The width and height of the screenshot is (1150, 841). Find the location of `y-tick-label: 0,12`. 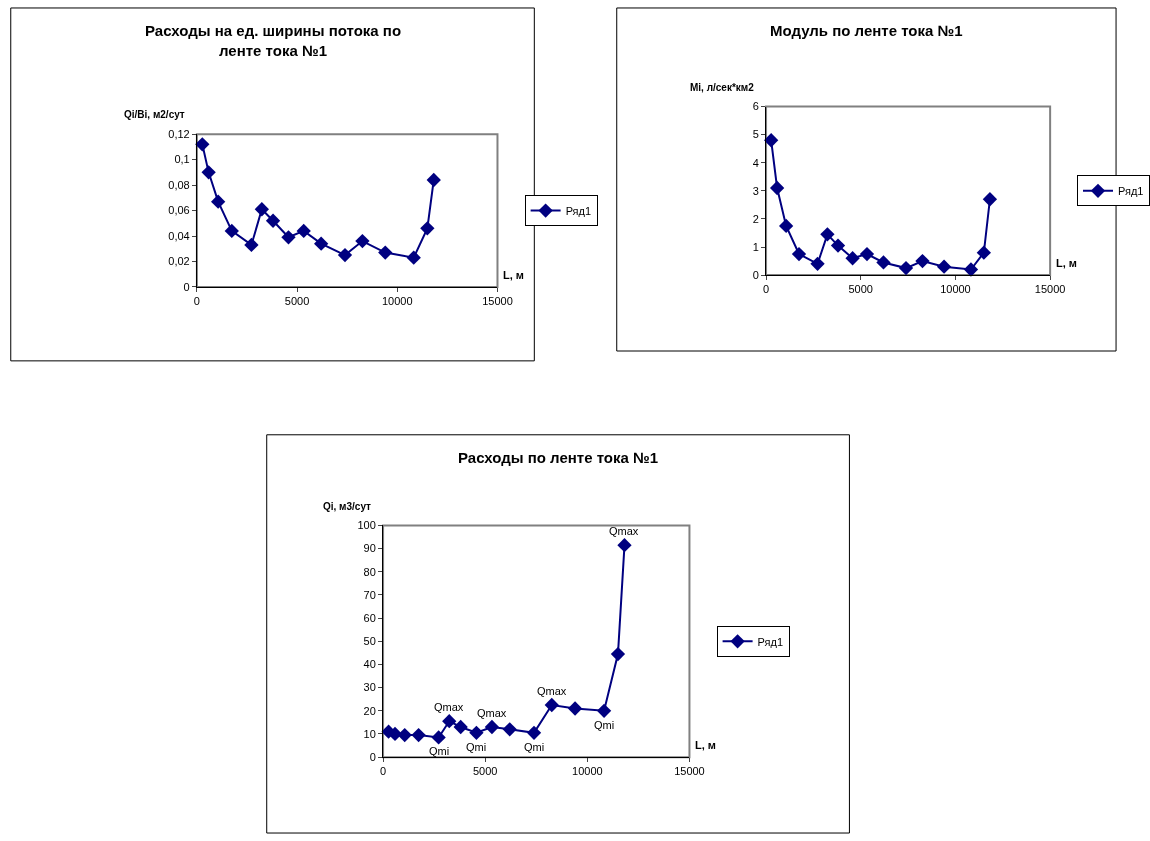

y-tick-label: 0,12 is located at coordinates (179, 134).